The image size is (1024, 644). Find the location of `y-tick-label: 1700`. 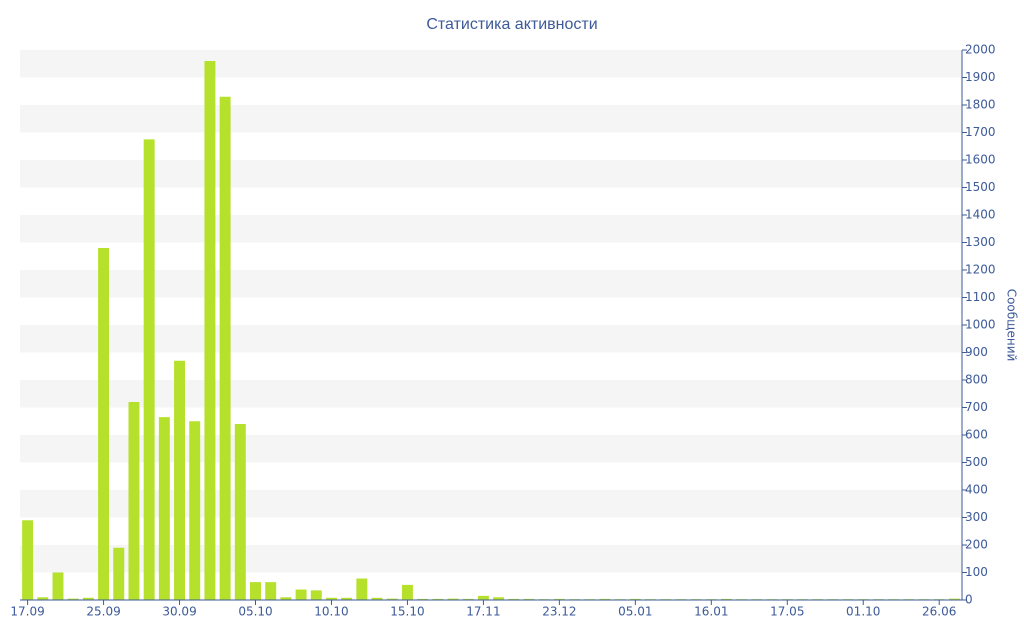

y-tick-label: 1700 is located at coordinates (980, 132).